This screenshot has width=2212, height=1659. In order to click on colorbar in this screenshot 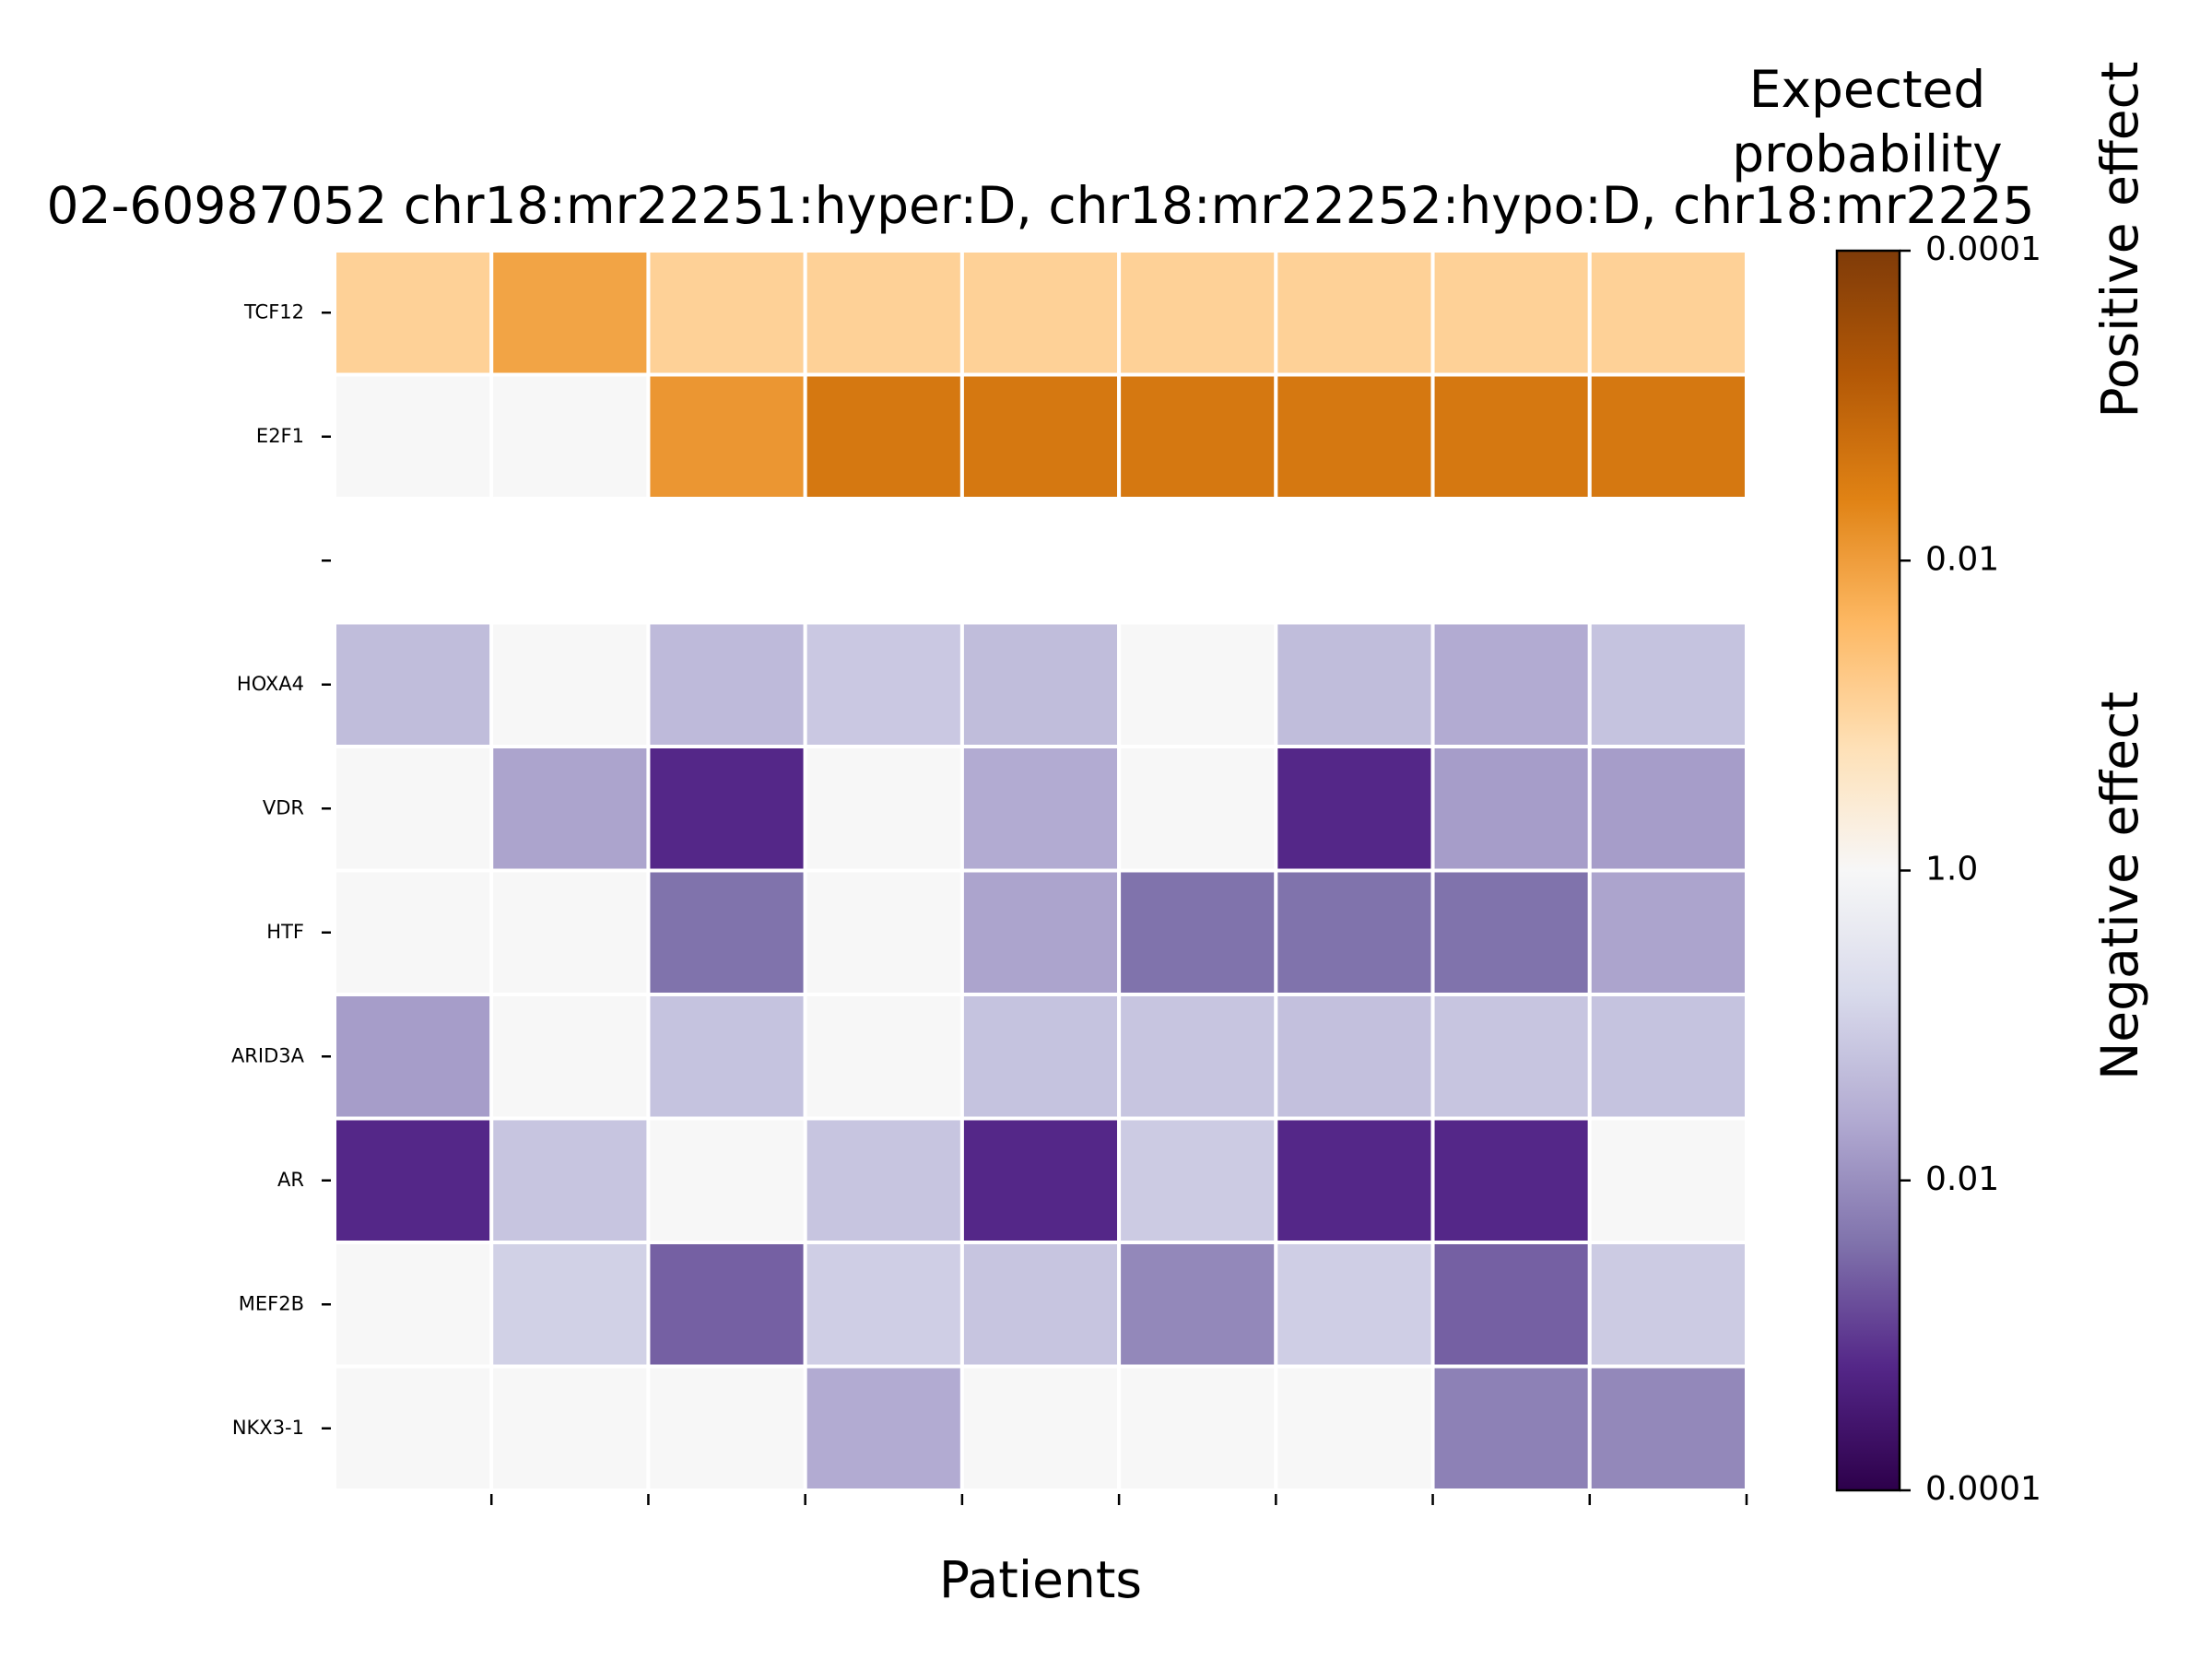, I will do `click(1868, 870)`.